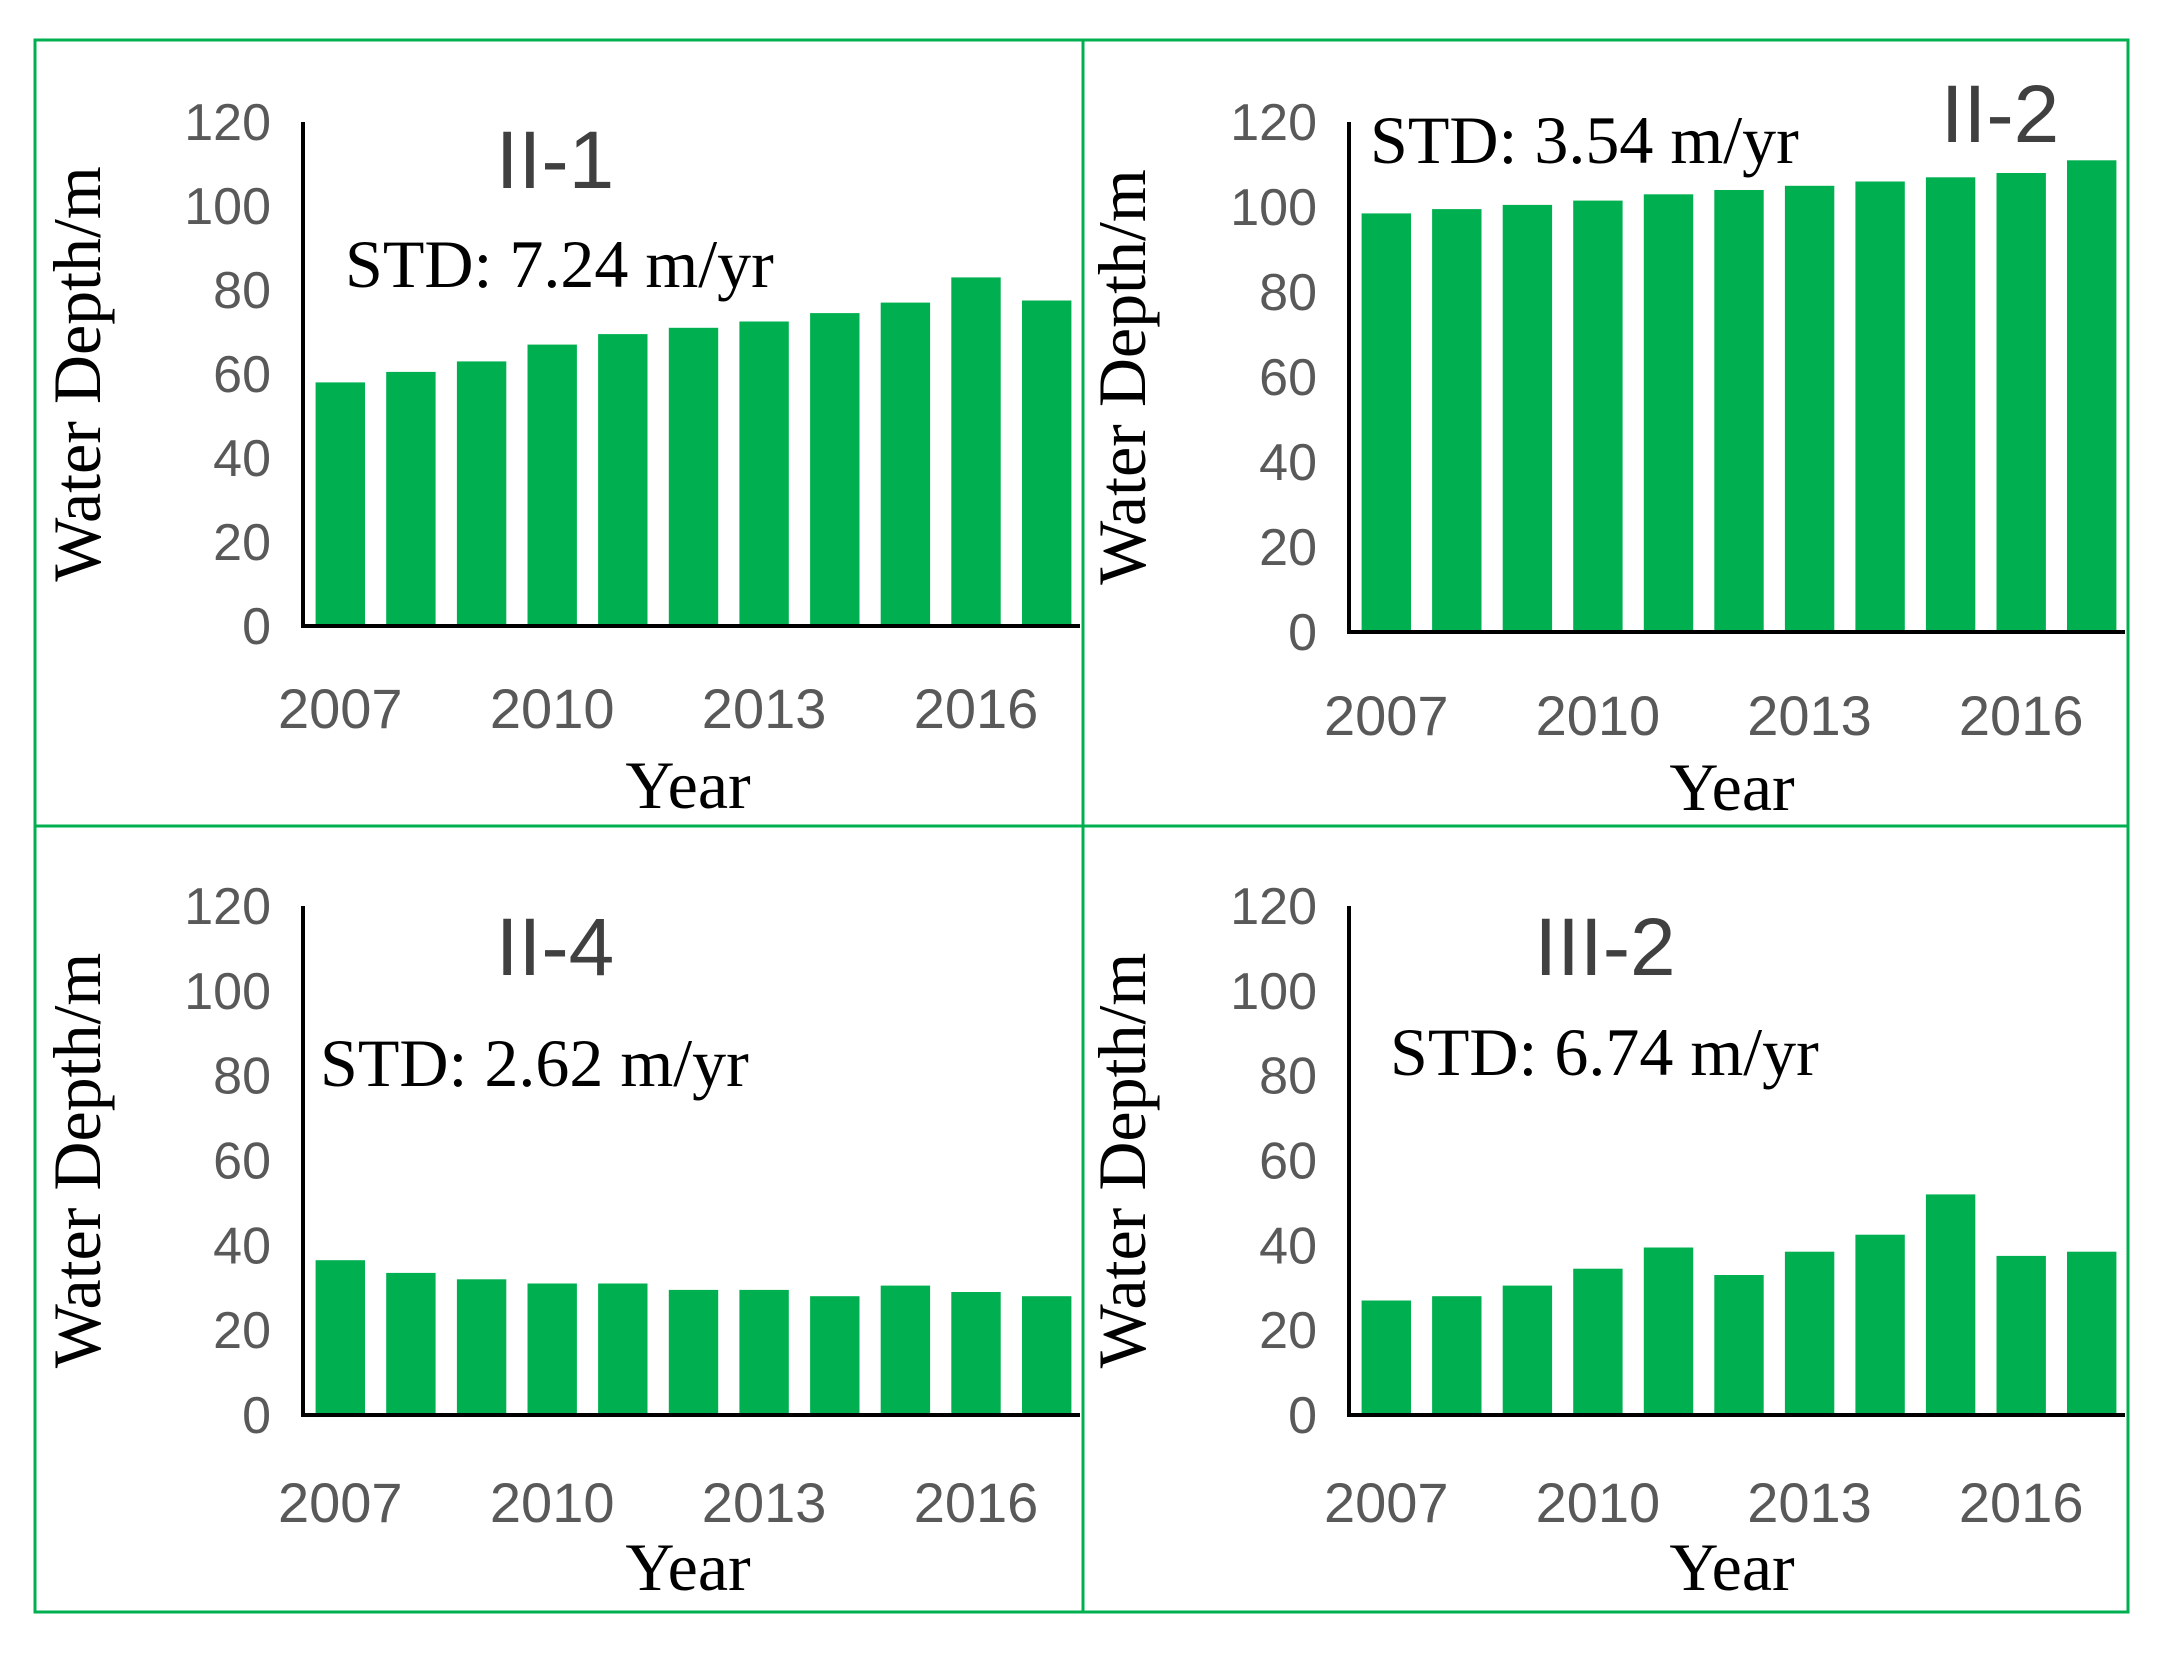 The width and height of the screenshot is (2161, 1653). Describe the element at coordinates (555, 947) in the screenshot. I see `panel-title: II-4` at that location.